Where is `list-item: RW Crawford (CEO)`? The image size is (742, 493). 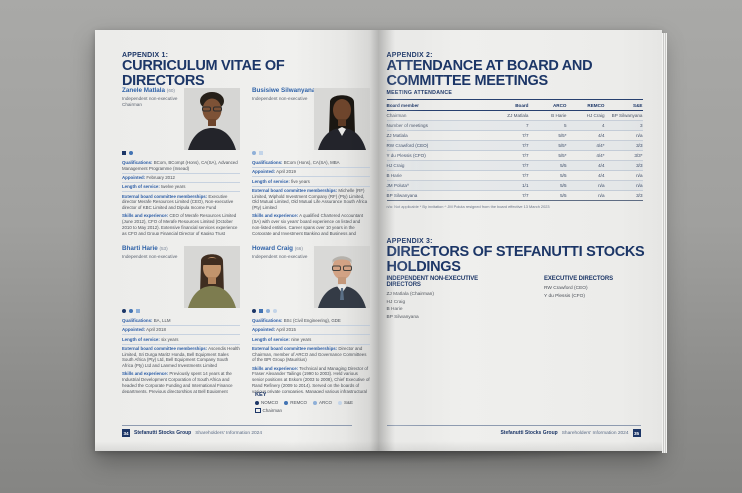
list-item: RW Crawford (CEO) is located at coordinates (566, 288).